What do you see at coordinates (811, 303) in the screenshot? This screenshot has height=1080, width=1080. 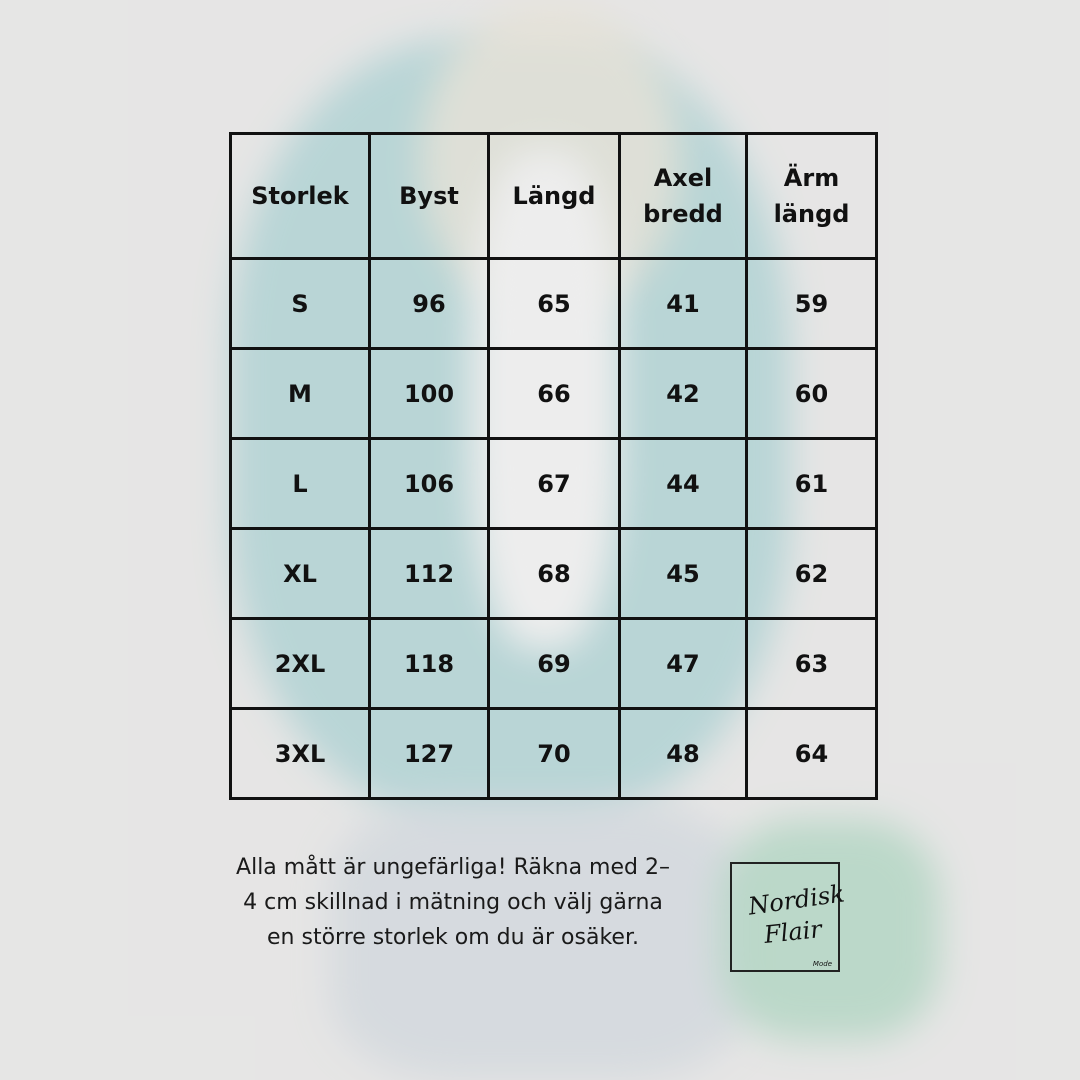 I see `table-cell: 59` at bounding box center [811, 303].